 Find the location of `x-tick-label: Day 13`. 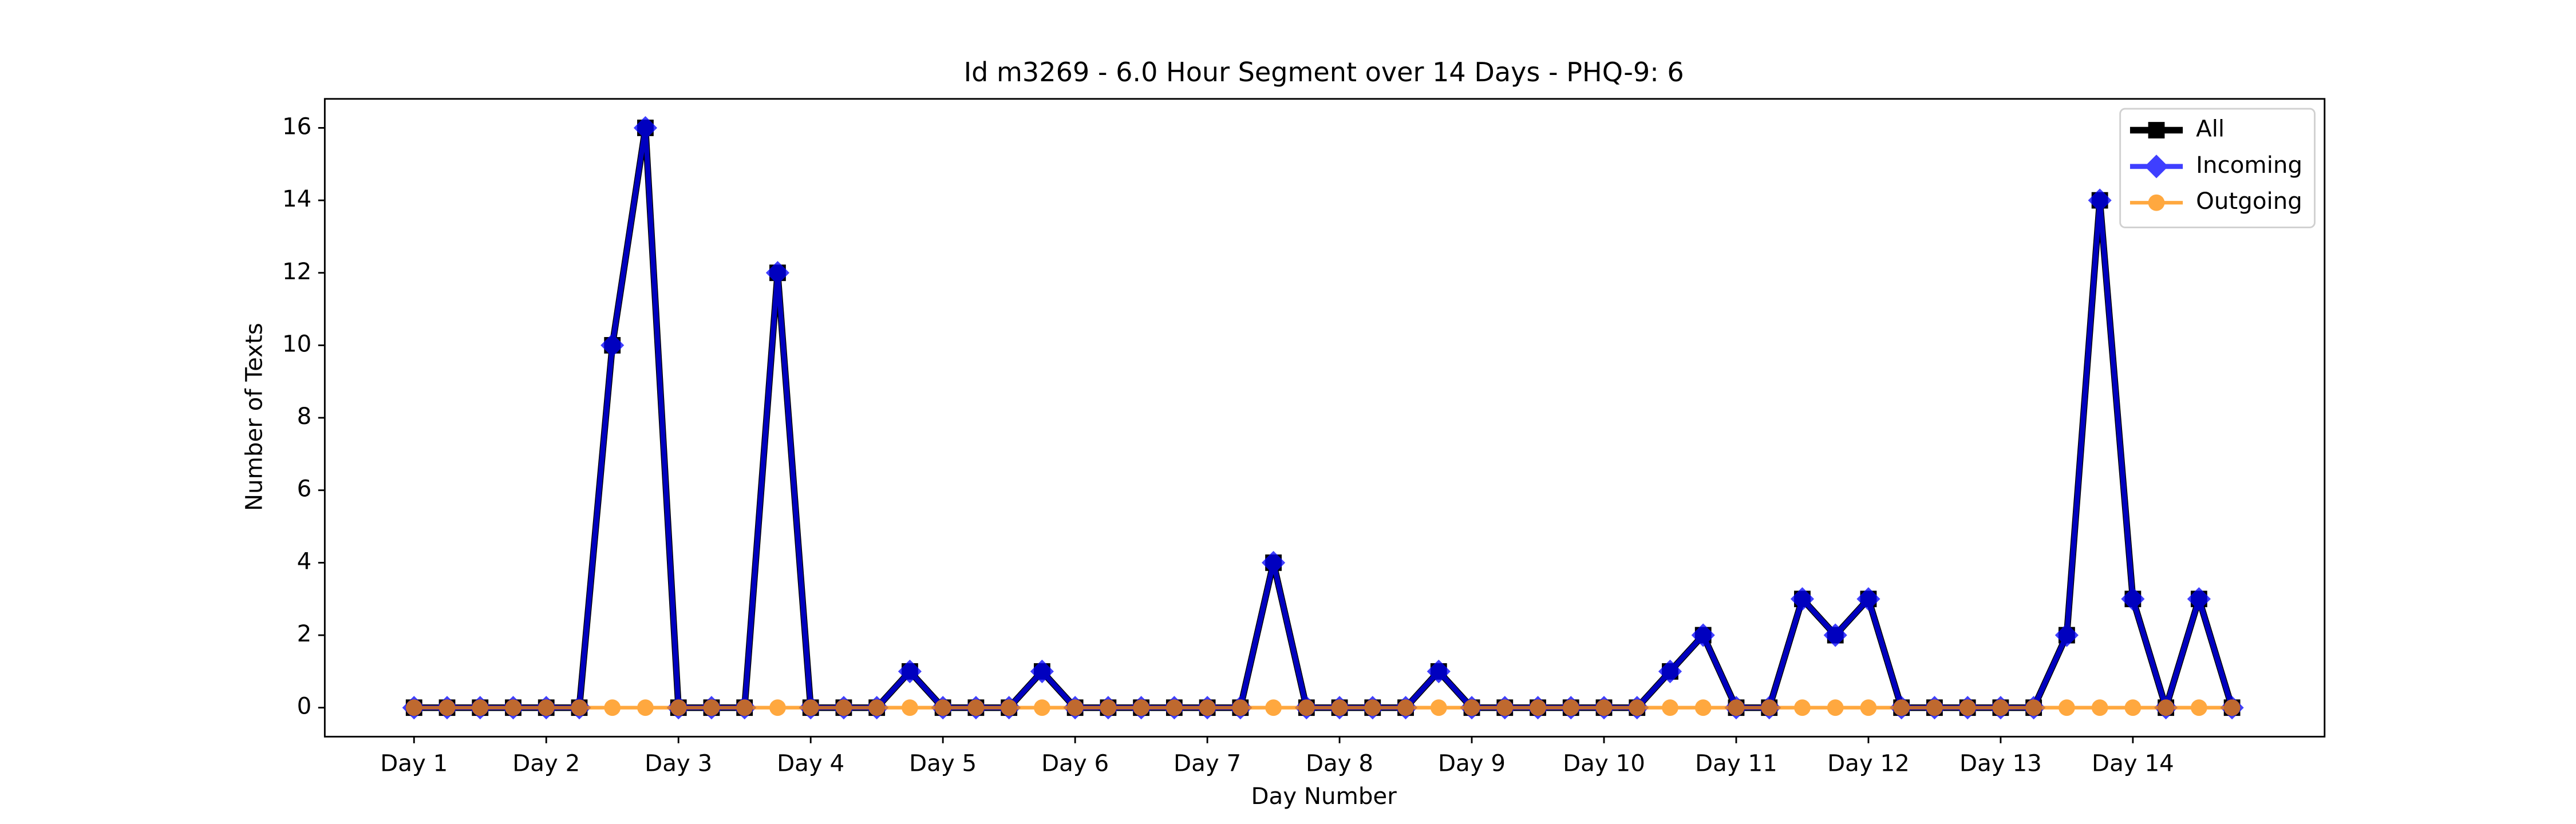

x-tick-label: Day 13 is located at coordinates (2000, 763).